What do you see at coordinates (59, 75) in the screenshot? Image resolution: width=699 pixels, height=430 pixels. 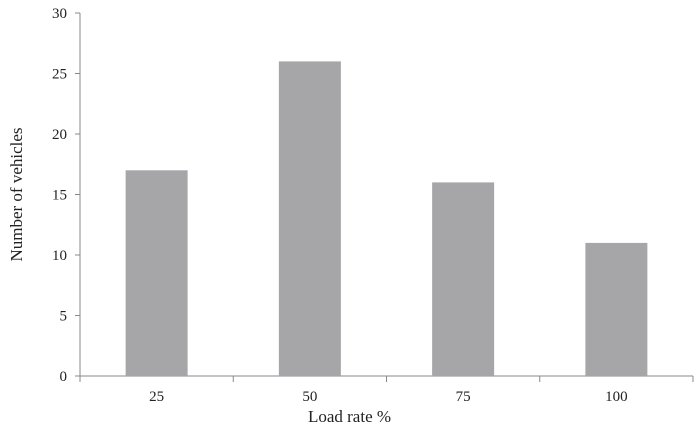 I see `y-tick-label: 25` at bounding box center [59, 75].